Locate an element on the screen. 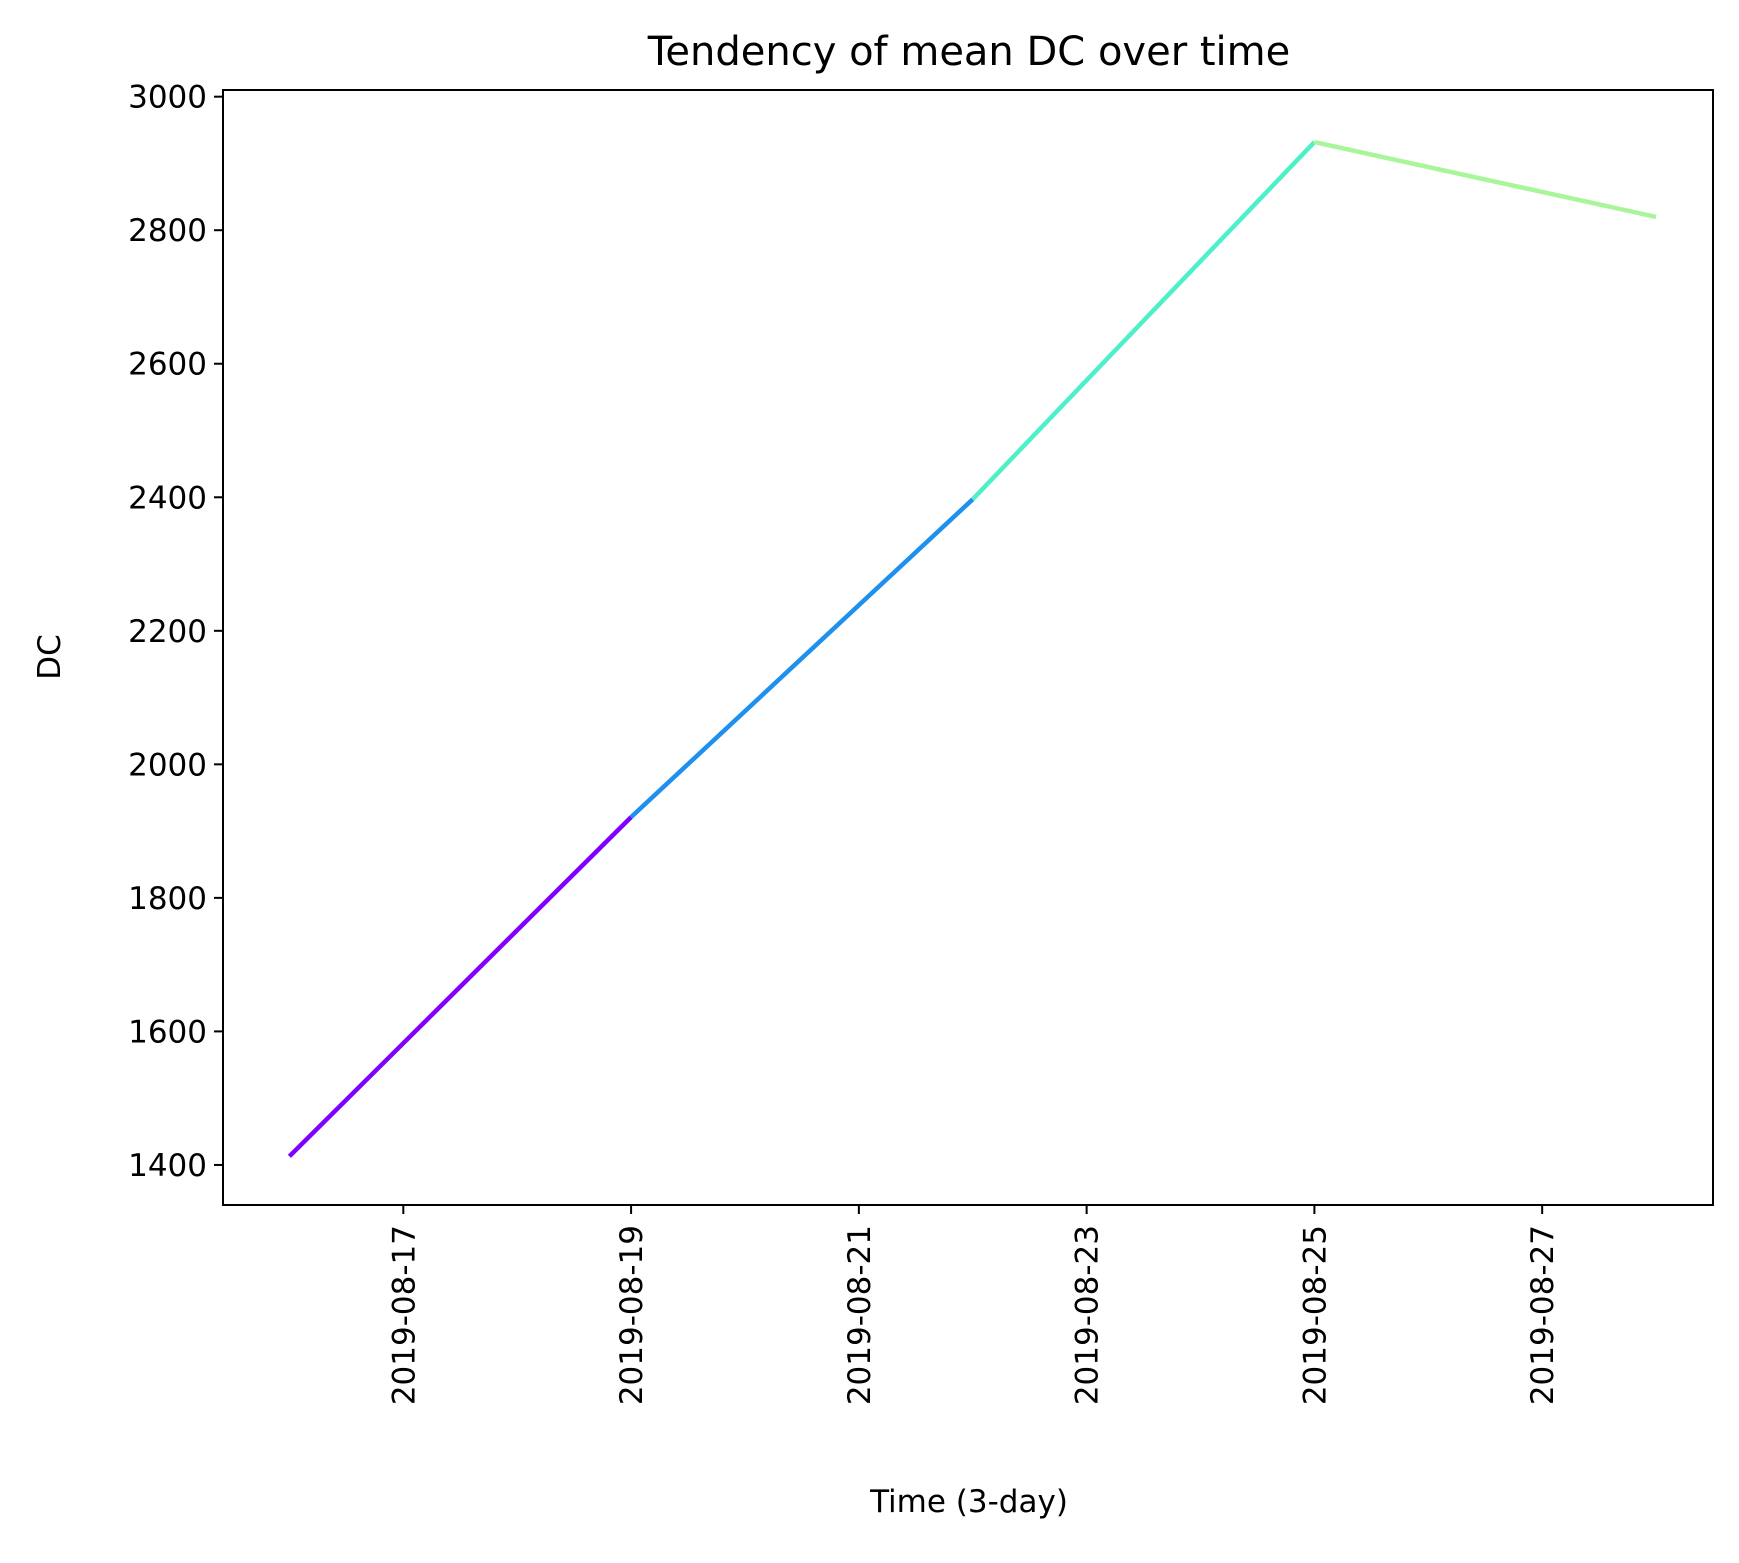  y-tick-label: 2000 is located at coordinates (167, 765).